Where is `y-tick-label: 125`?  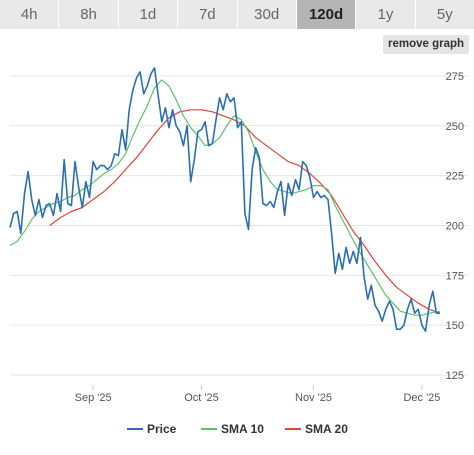
y-tick-label: 125 is located at coordinates (455, 376).